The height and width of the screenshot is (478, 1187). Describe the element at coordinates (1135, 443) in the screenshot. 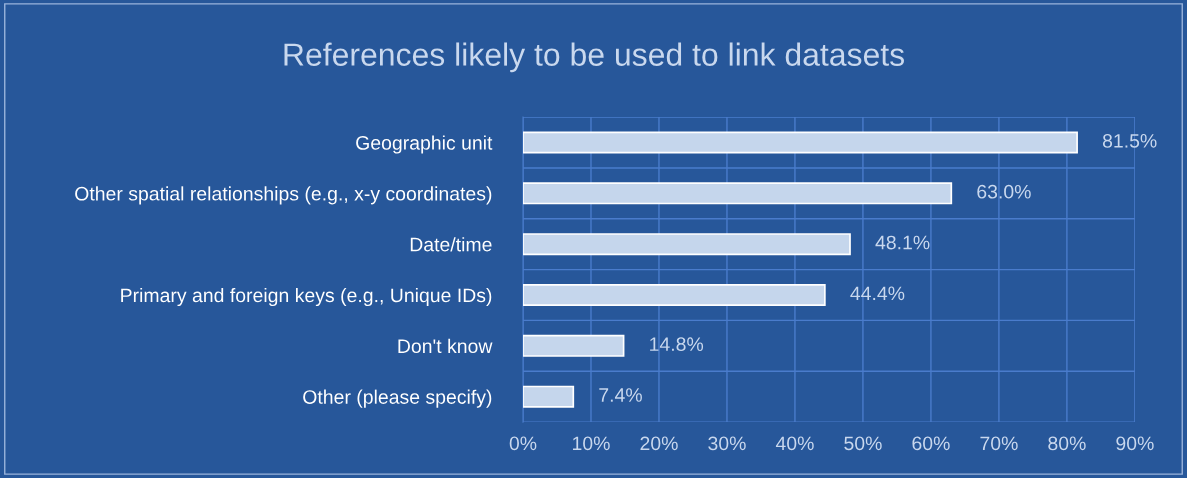

I see `x-tick-label: 90%` at that location.